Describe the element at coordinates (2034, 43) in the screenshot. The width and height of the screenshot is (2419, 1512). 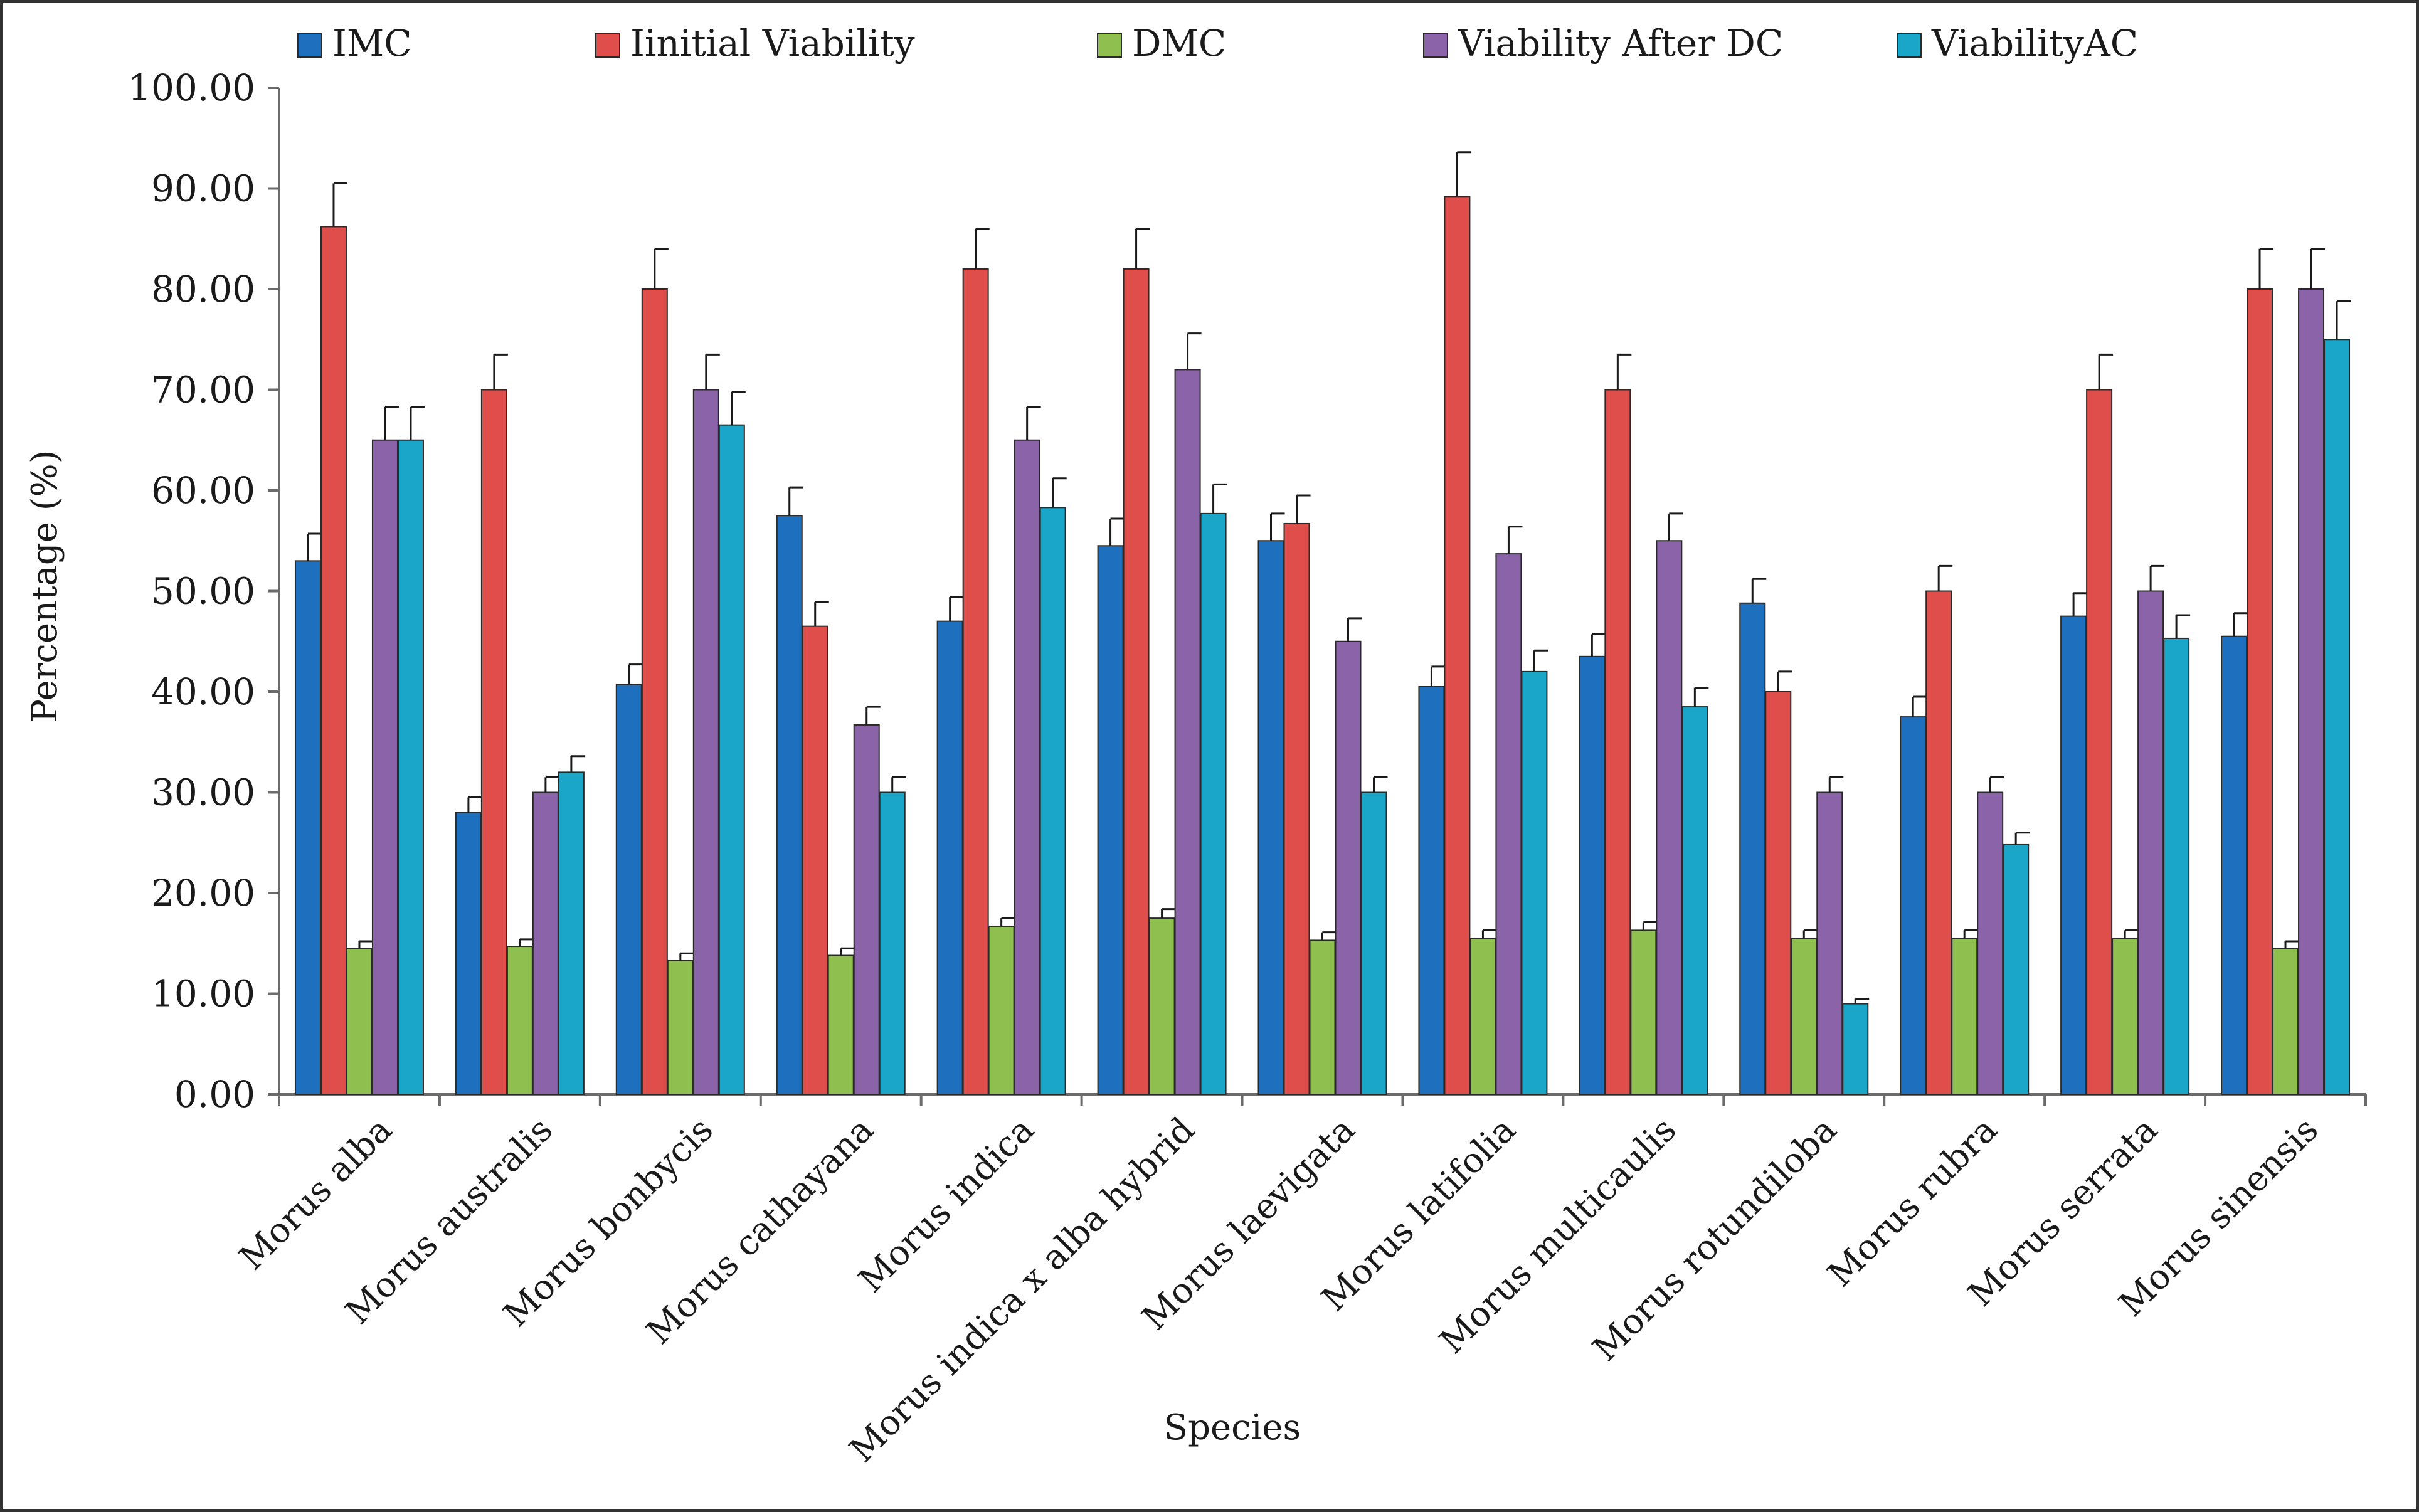
I see `legend-label: ViabilityAC` at that location.